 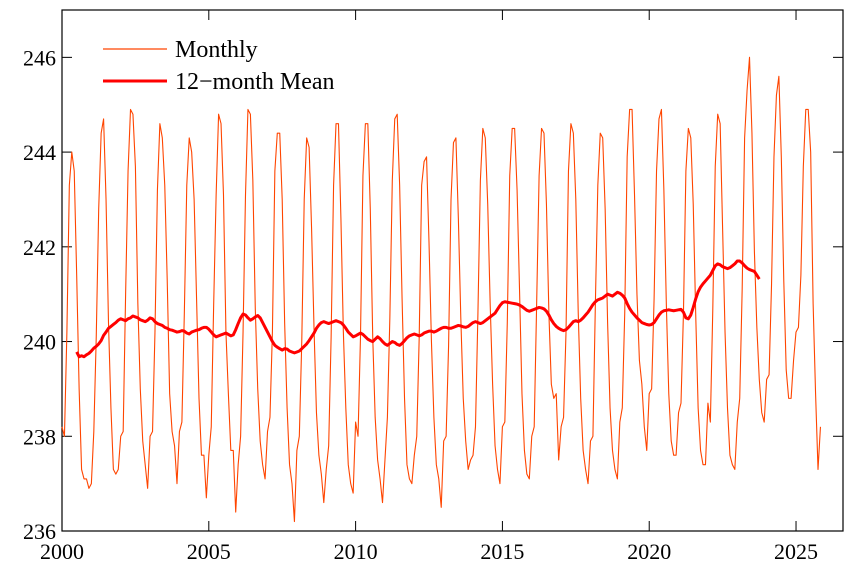 What do you see at coordinates (62, 551) in the screenshot?
I see `x-tick-label: 2000` at bounding box center [62, 551].